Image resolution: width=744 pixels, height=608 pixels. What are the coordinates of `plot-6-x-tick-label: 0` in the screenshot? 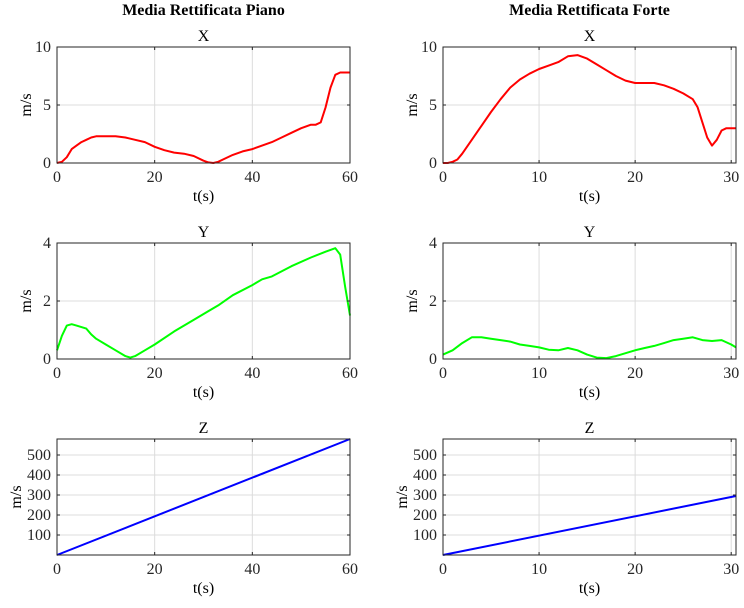 It's located at (443, 569).